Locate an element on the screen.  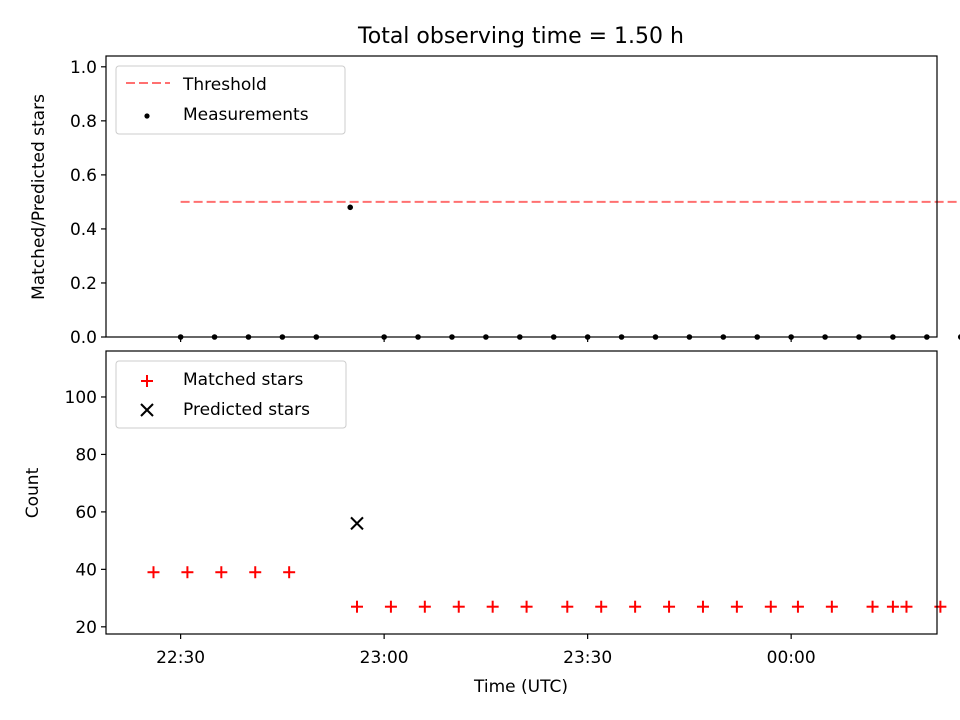
x-axis-label: Time (UTC) is located at coordinates (520, 687).